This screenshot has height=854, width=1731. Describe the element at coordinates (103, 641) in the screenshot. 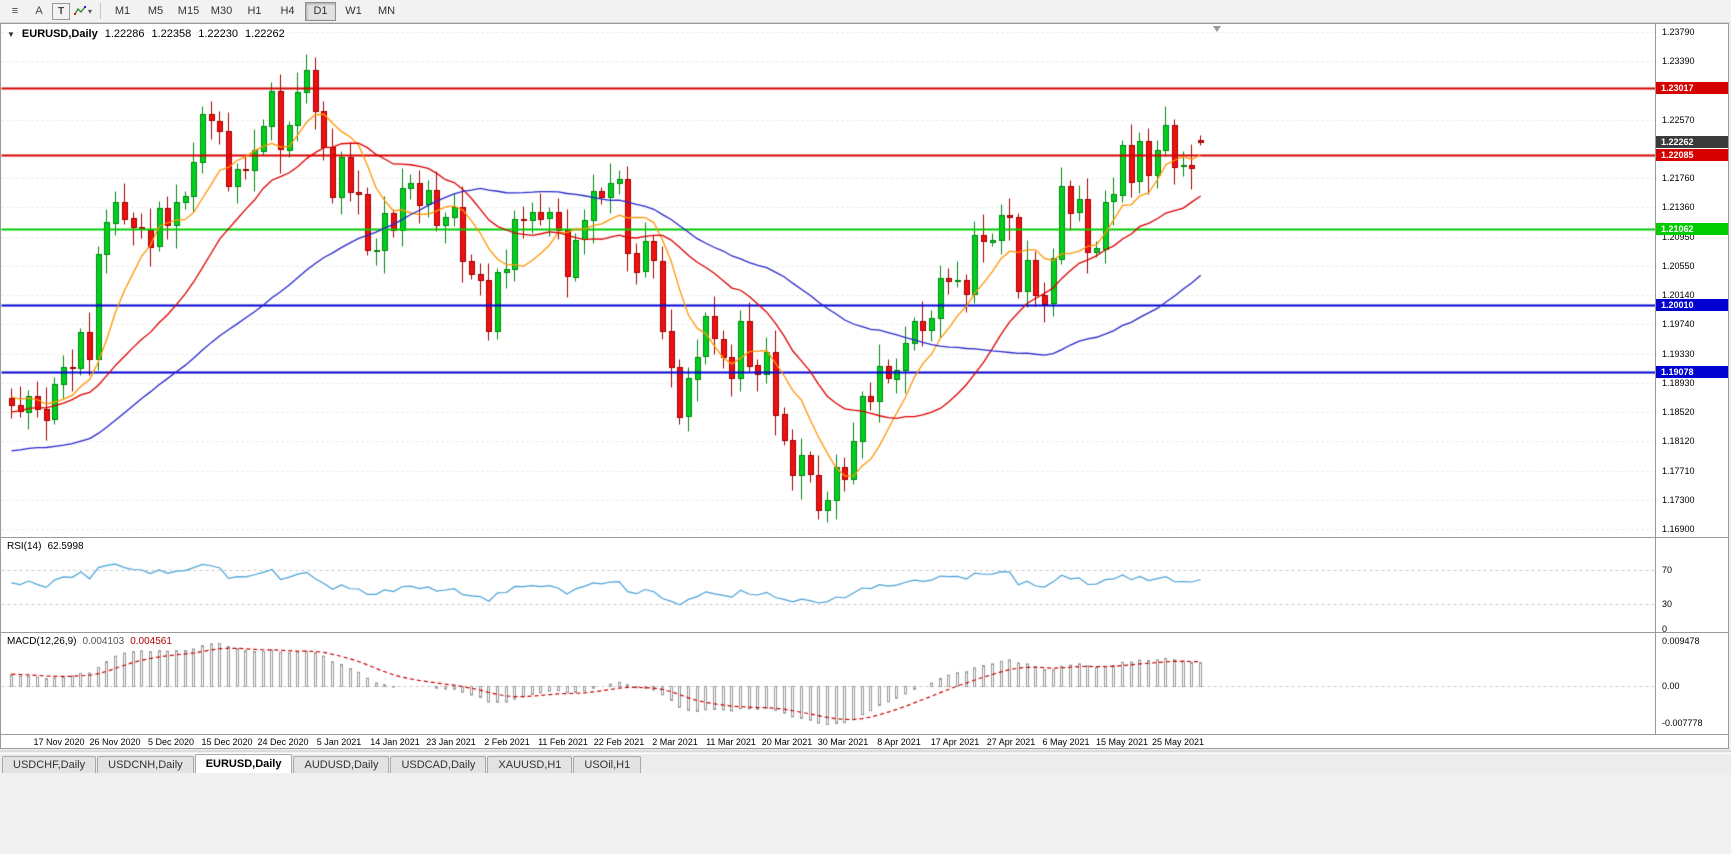

I see `macd-main-value: 0.004103` at that location.